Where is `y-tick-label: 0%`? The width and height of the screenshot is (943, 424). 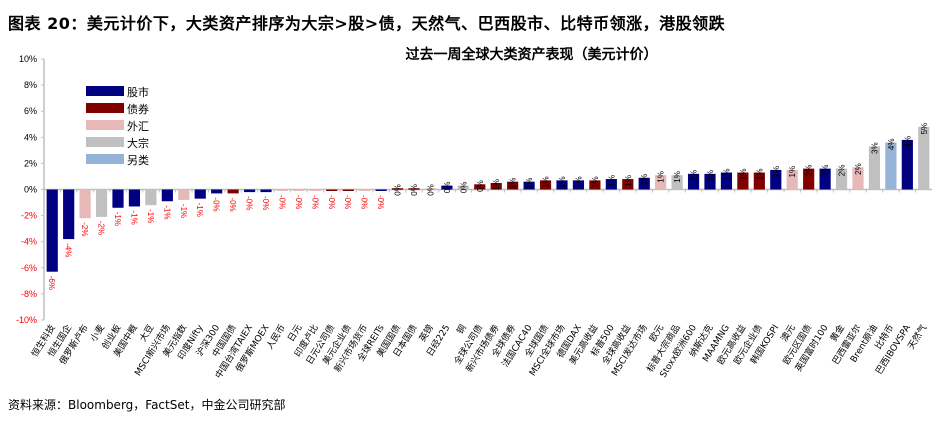
y-tick-label: 0% is located at coordinates (30, 190).